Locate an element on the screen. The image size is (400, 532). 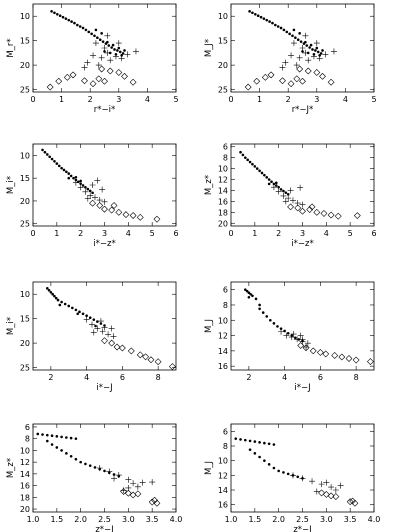
x-tick-label: 2.0 is located at coordinates (278, 519).